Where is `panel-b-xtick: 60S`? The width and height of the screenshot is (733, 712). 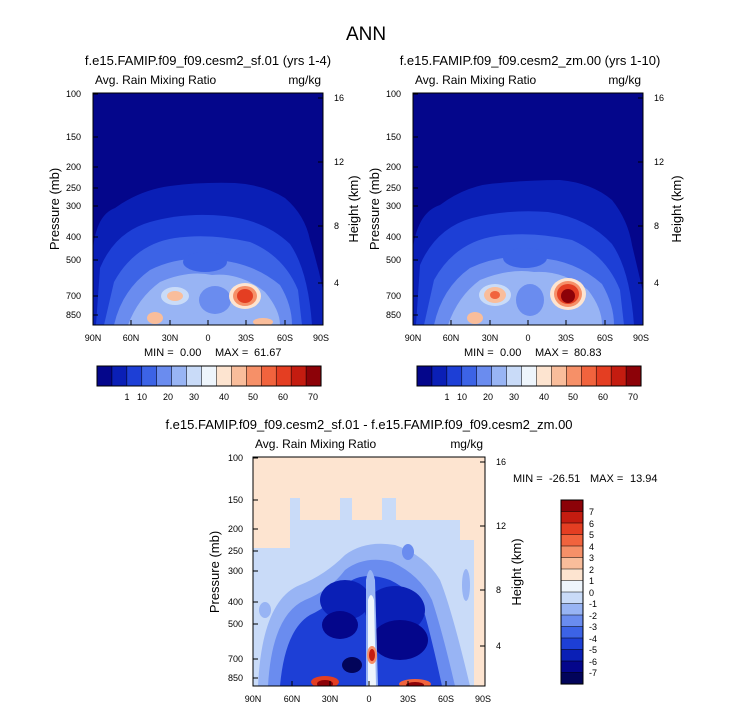
panel-b-xtick: 60S is located at coordinates (605, 338).